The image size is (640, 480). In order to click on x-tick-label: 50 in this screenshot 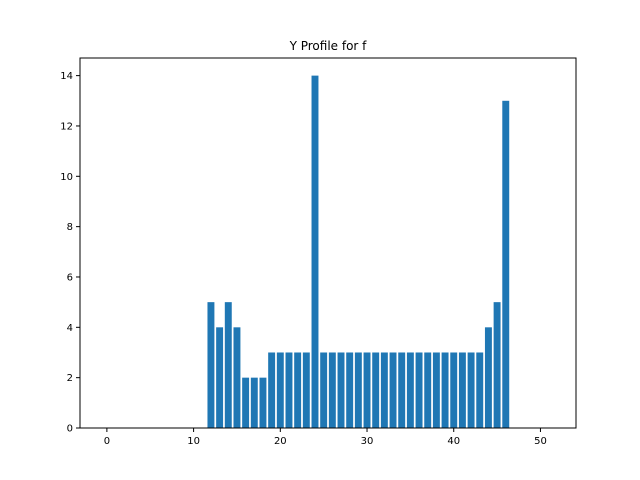, I will do `click(540, 441)`.